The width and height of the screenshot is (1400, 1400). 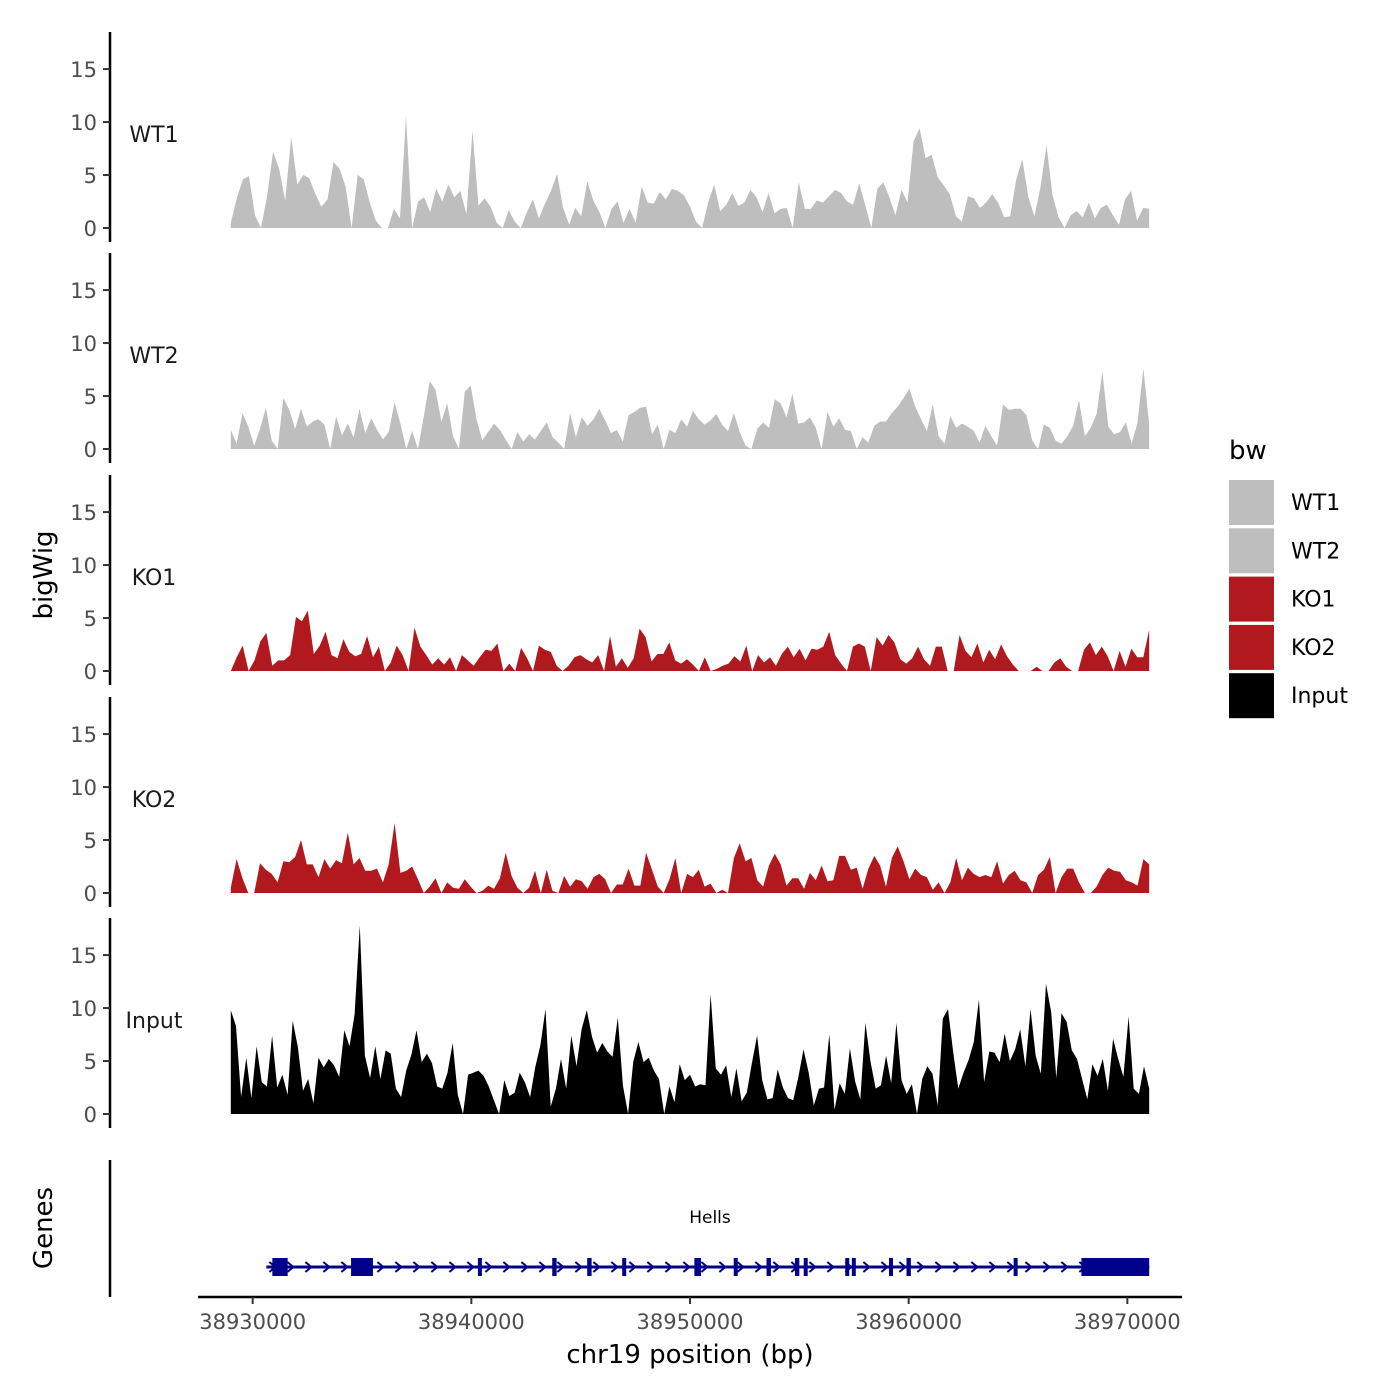 I want to click on x-ticks: 38930000 38940000 38950000 38960000 38970000, so click(x=690, y=1315).